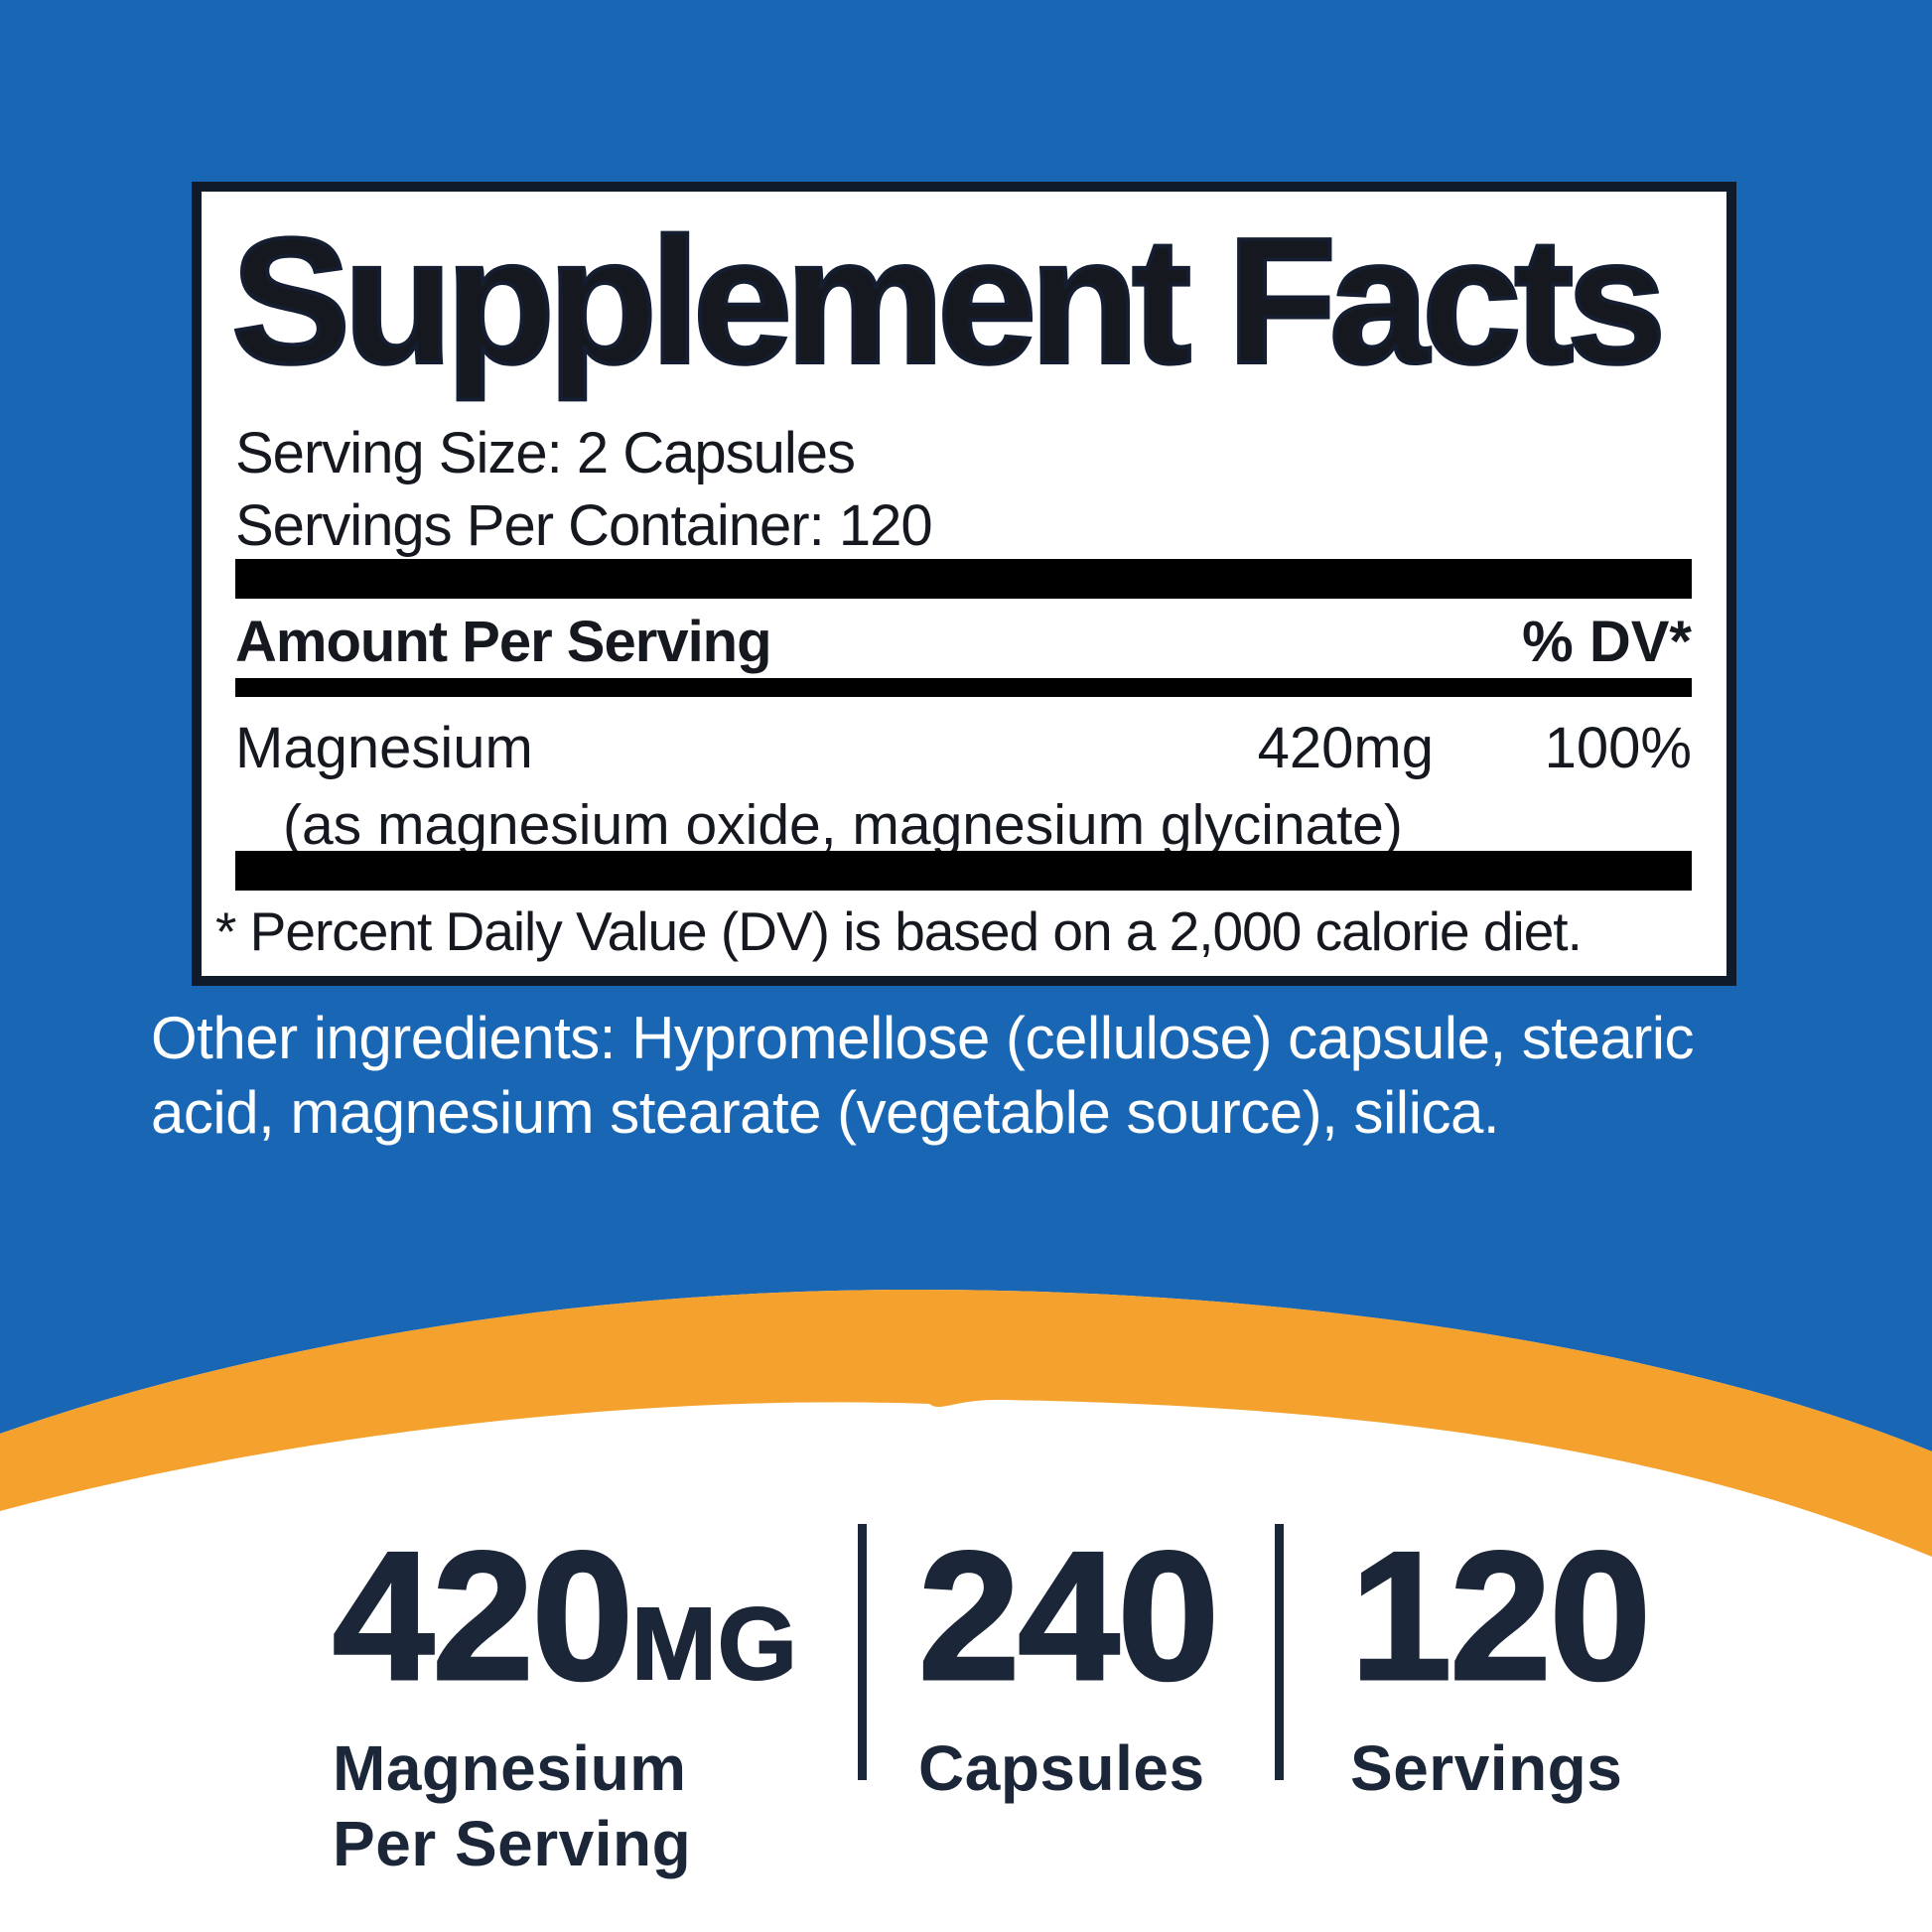 The height and width of the screenshot is (1932, 1932). I want to click on ingredient-name: Magnesium, so click(384, 748).